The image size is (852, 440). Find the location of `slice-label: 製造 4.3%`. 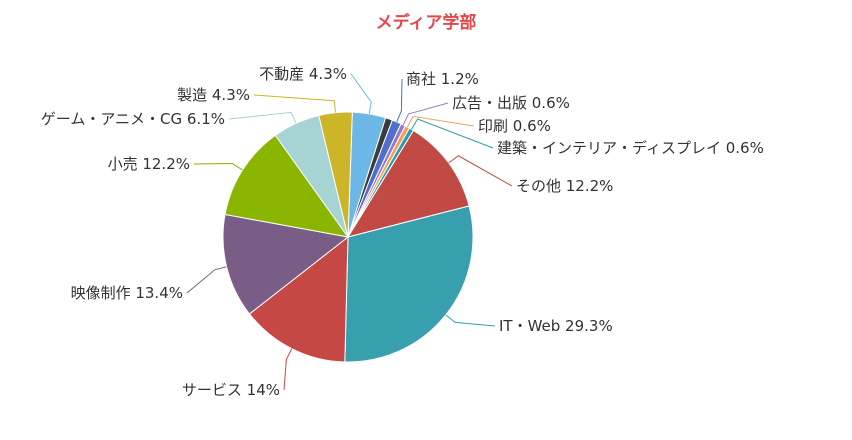

slice-label: 製造 4.3% is located at coordinates (213, 95).